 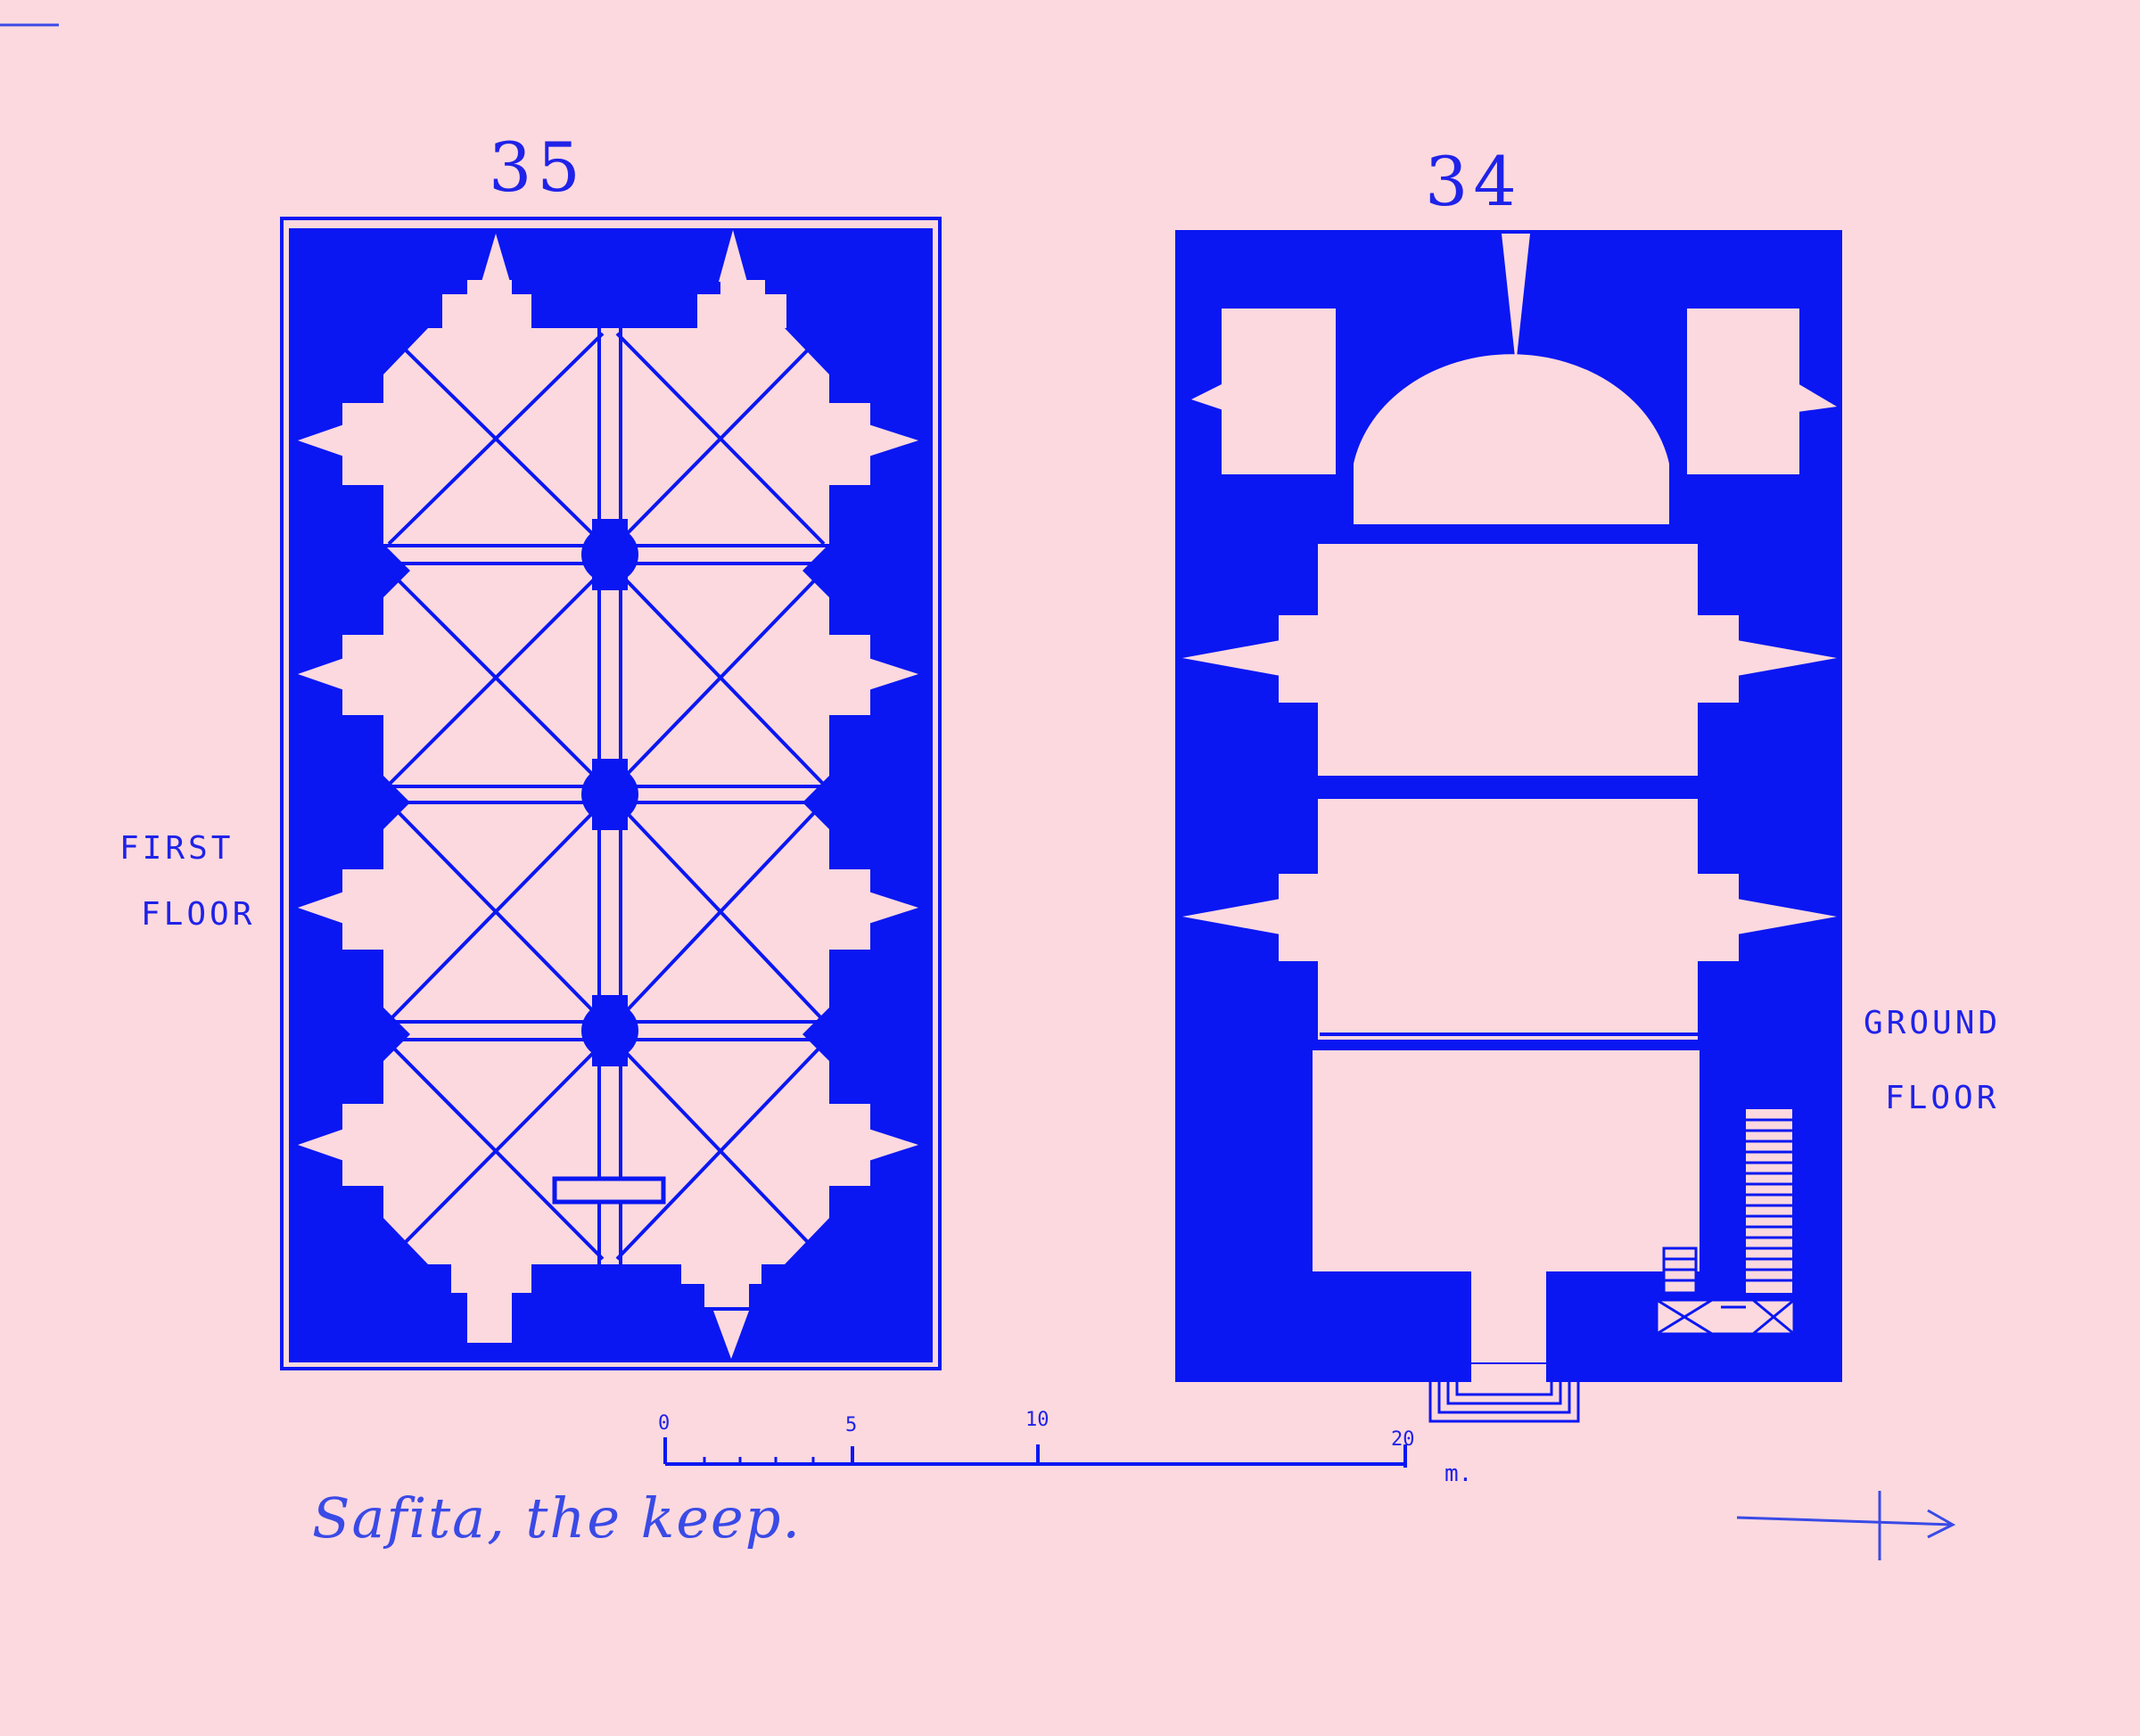 I want to click on north-arrow, so click(x=1846, y=1526).